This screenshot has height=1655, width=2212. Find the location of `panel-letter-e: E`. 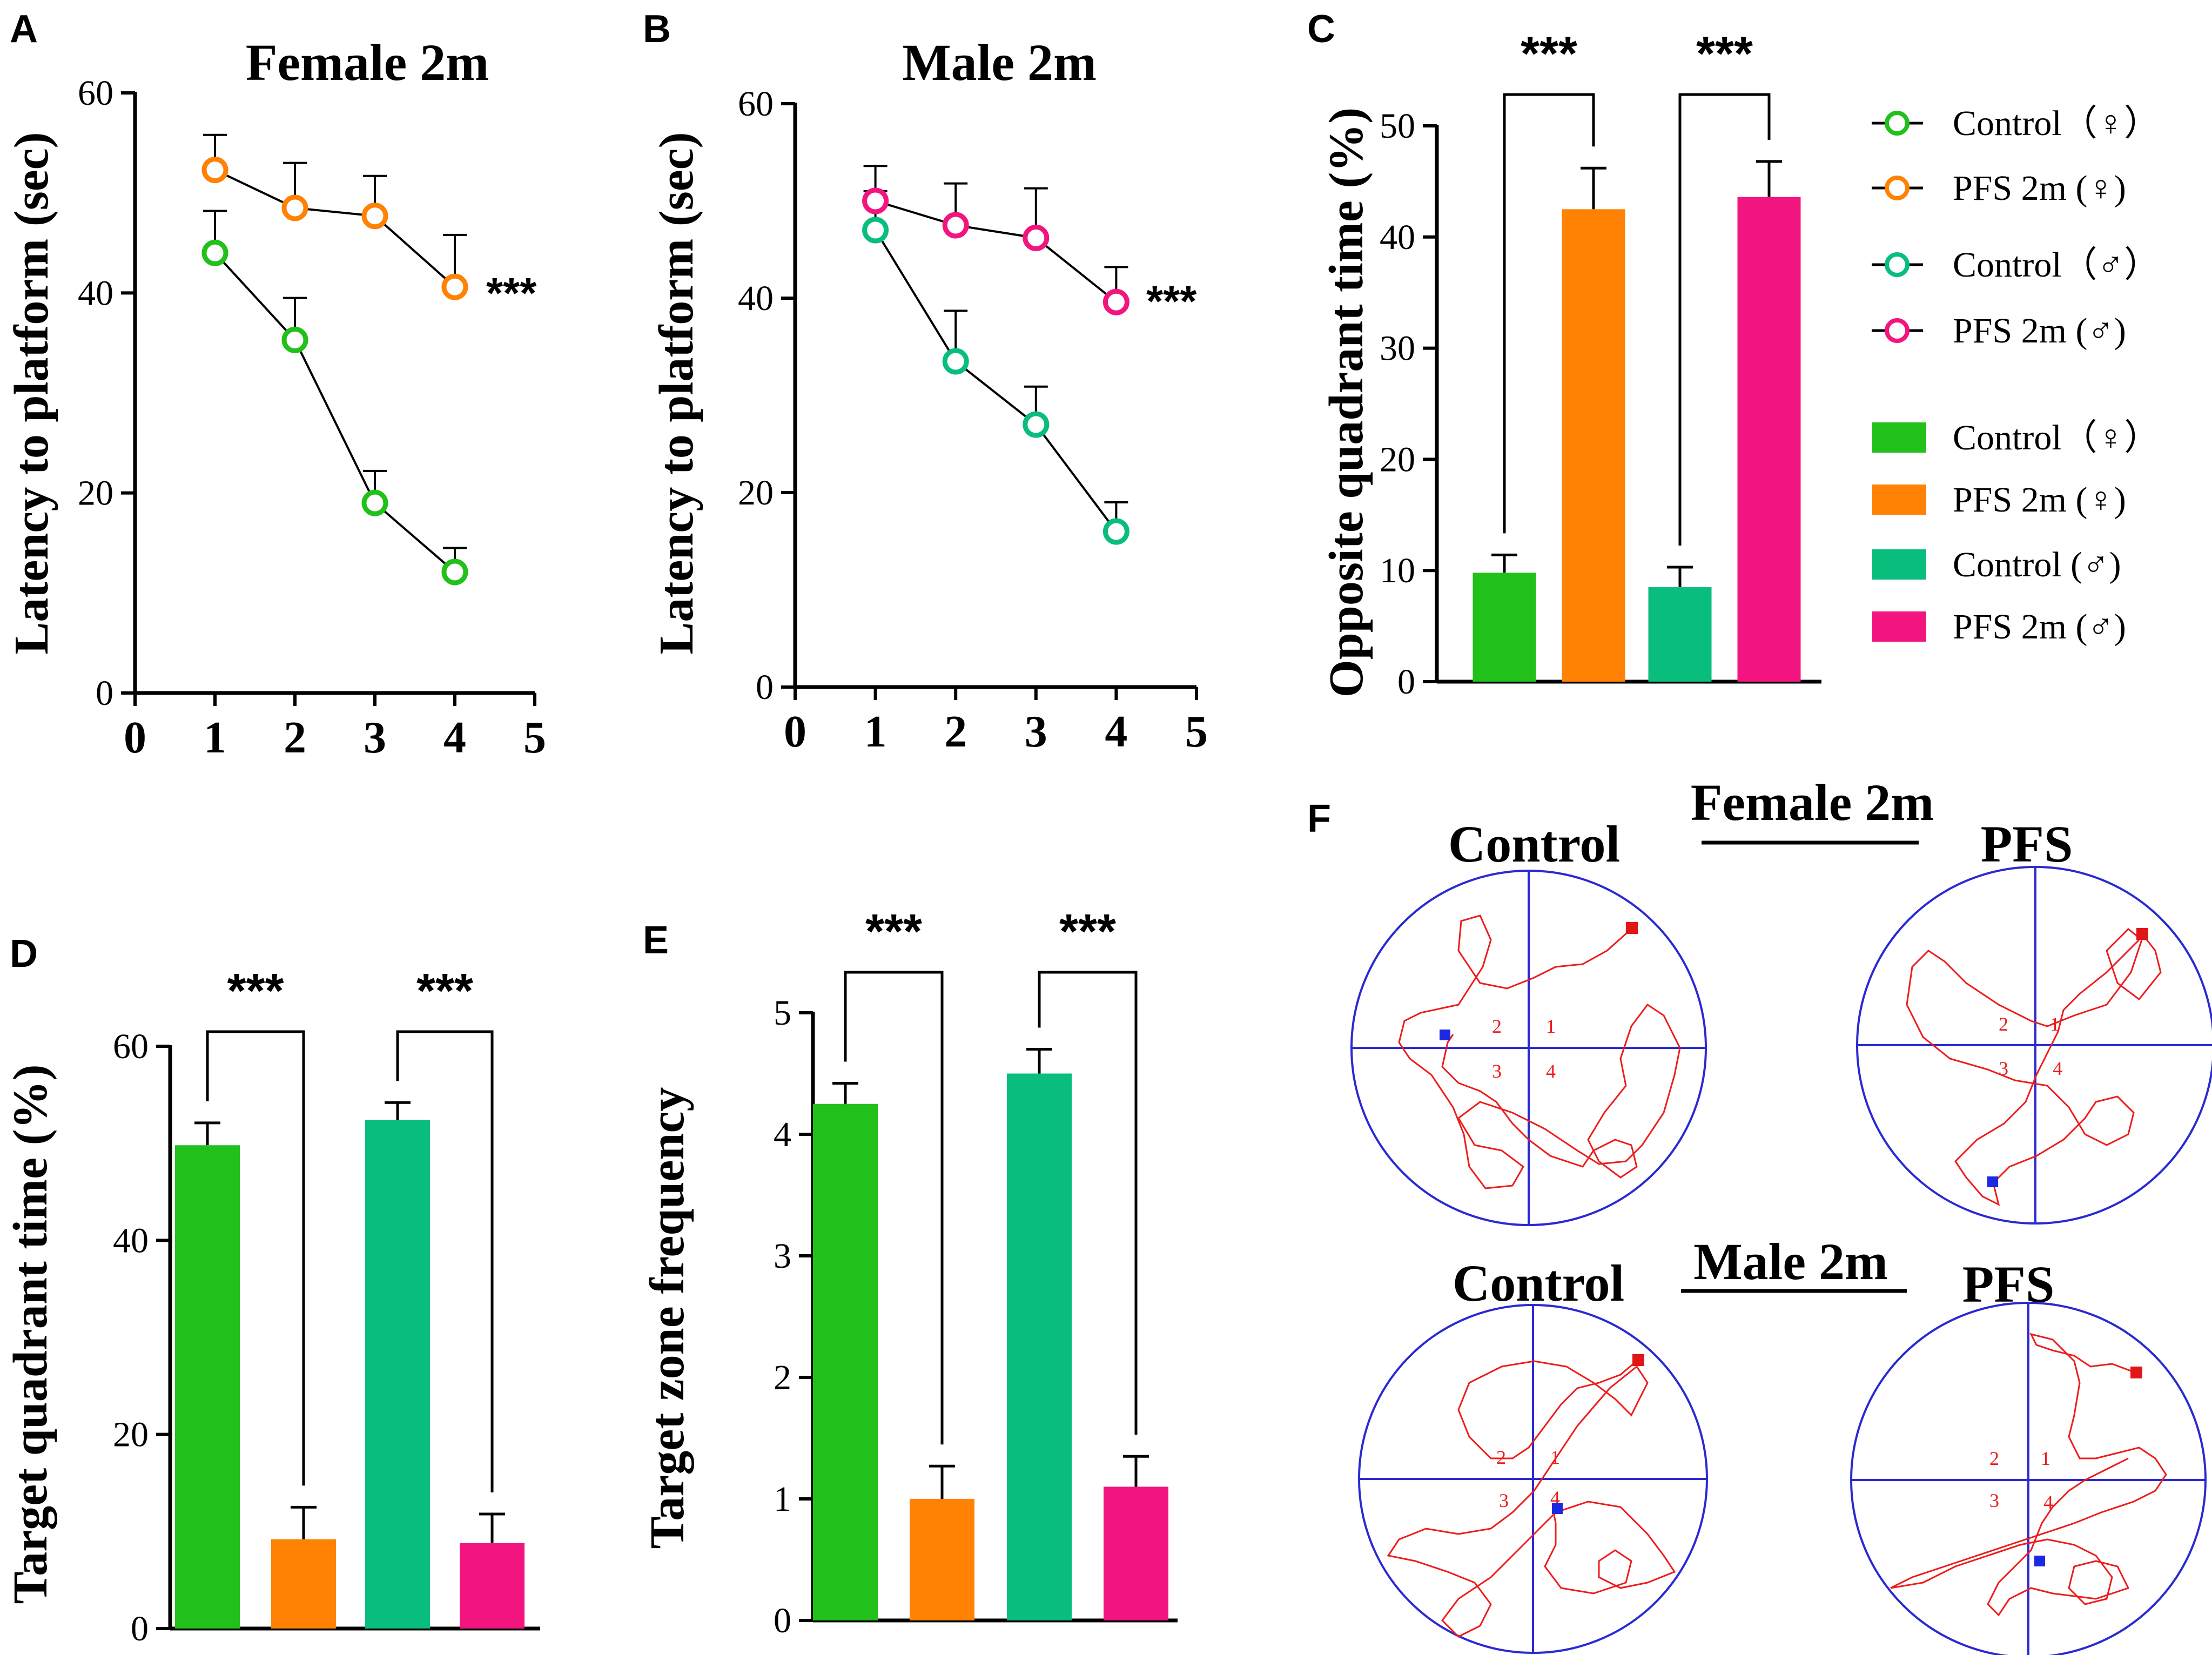

panel-letter-e: E is located at coordinates (656, 940).